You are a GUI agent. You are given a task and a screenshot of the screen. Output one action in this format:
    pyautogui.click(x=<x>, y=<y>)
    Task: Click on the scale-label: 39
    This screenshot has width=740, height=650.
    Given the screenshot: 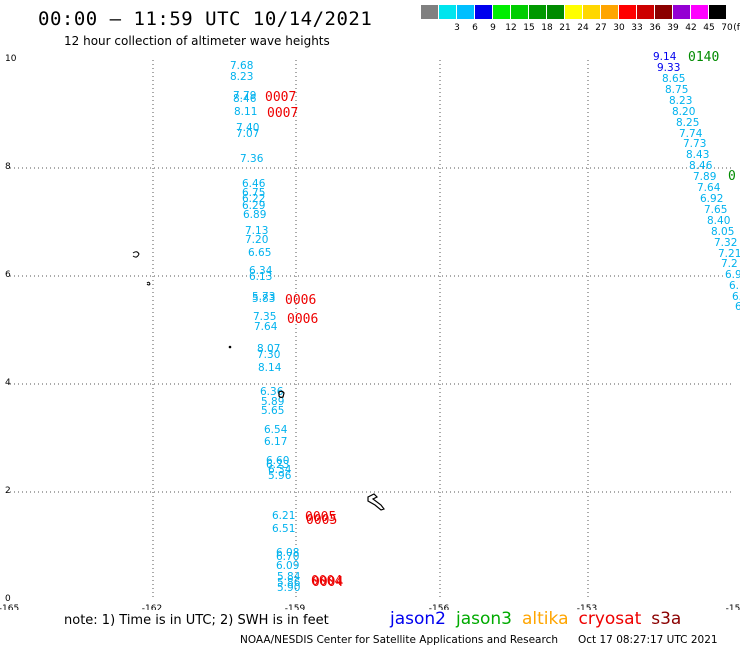 What is the action you would take?
    pyautogui.click(x=673, y=28)
    